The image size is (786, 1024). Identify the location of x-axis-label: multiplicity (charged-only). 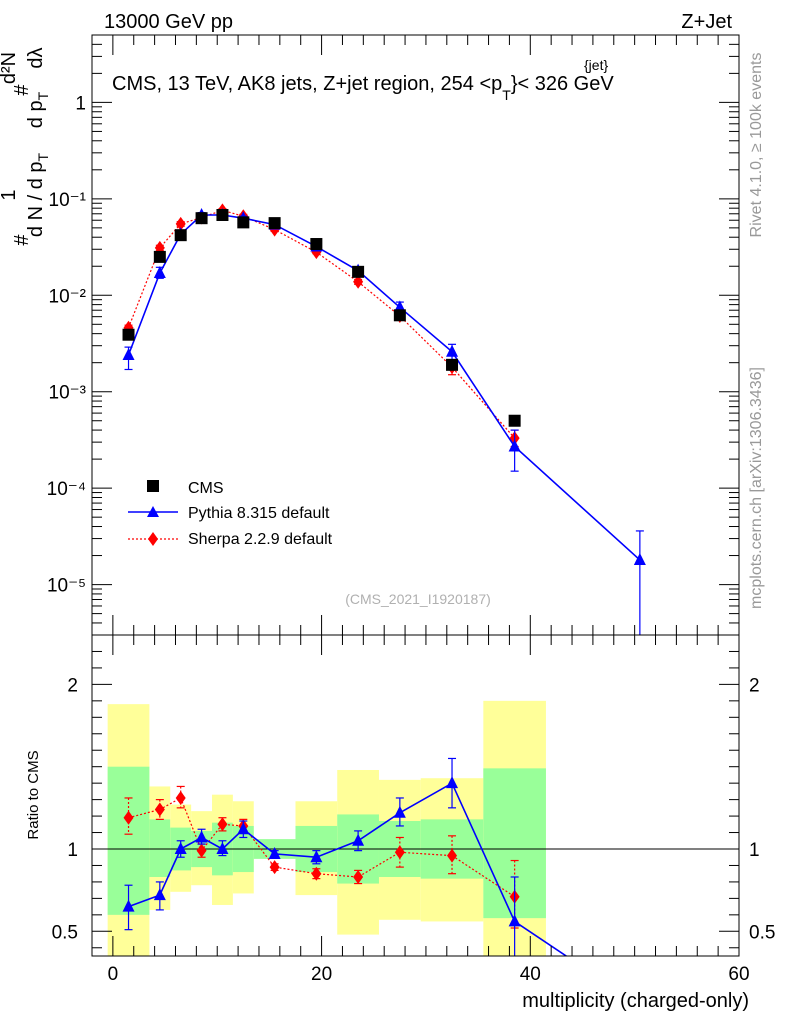
(635, 1001).